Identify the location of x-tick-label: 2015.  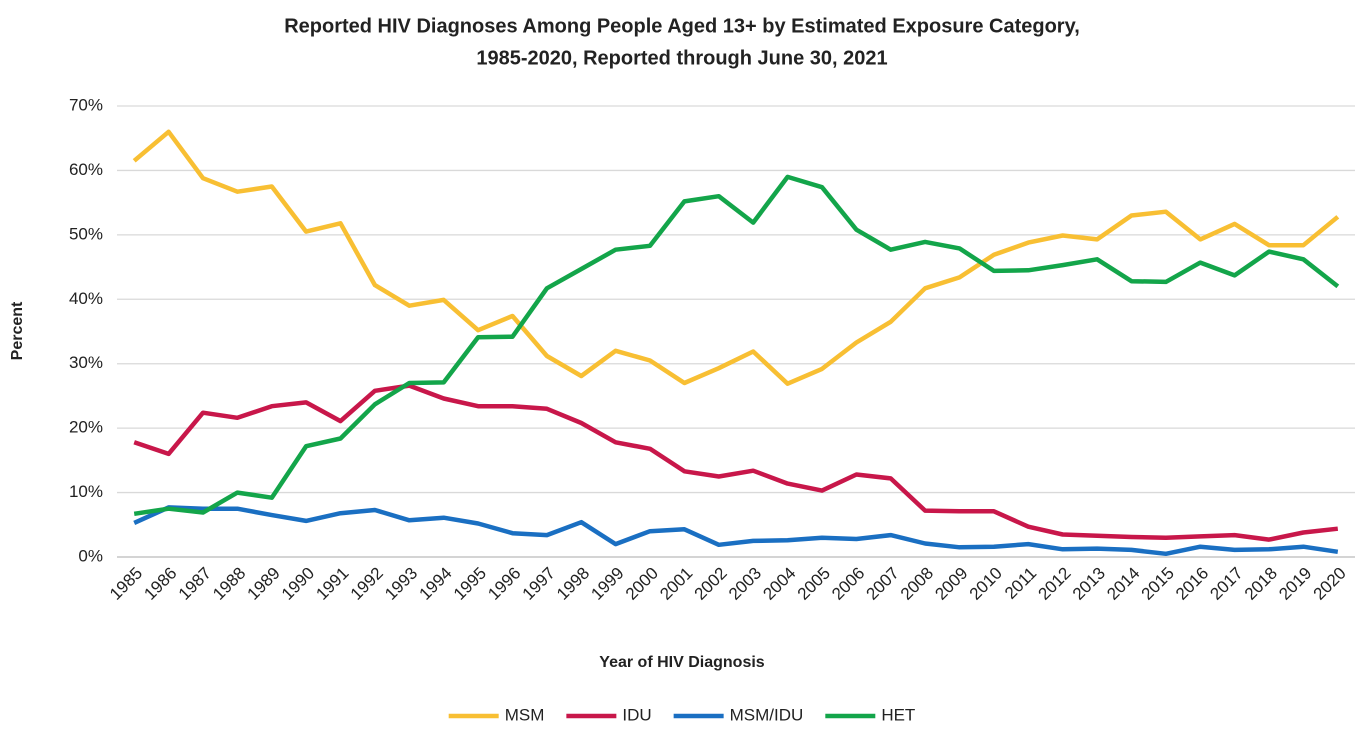
(1158, 584).